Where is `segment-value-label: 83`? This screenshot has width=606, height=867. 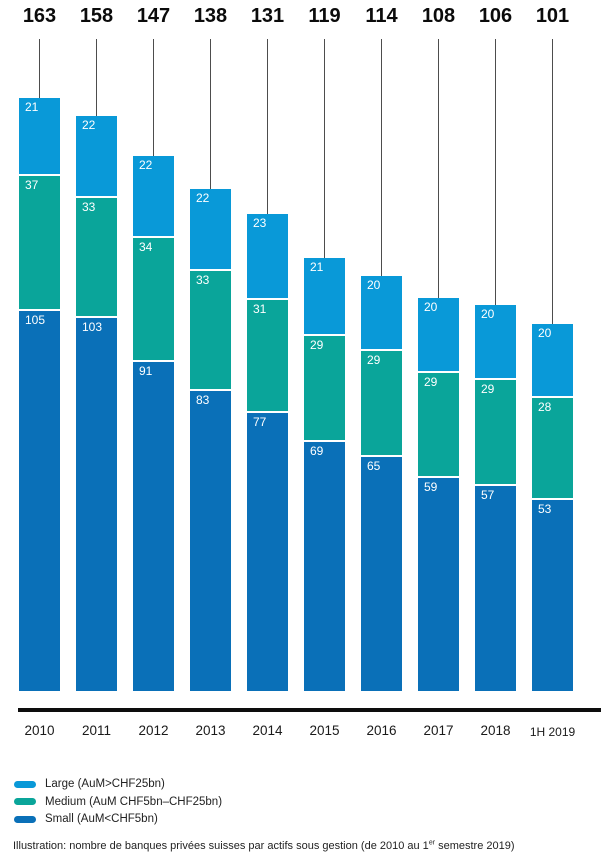 segment-value-label: 83 is located at coordinates (203, 400).